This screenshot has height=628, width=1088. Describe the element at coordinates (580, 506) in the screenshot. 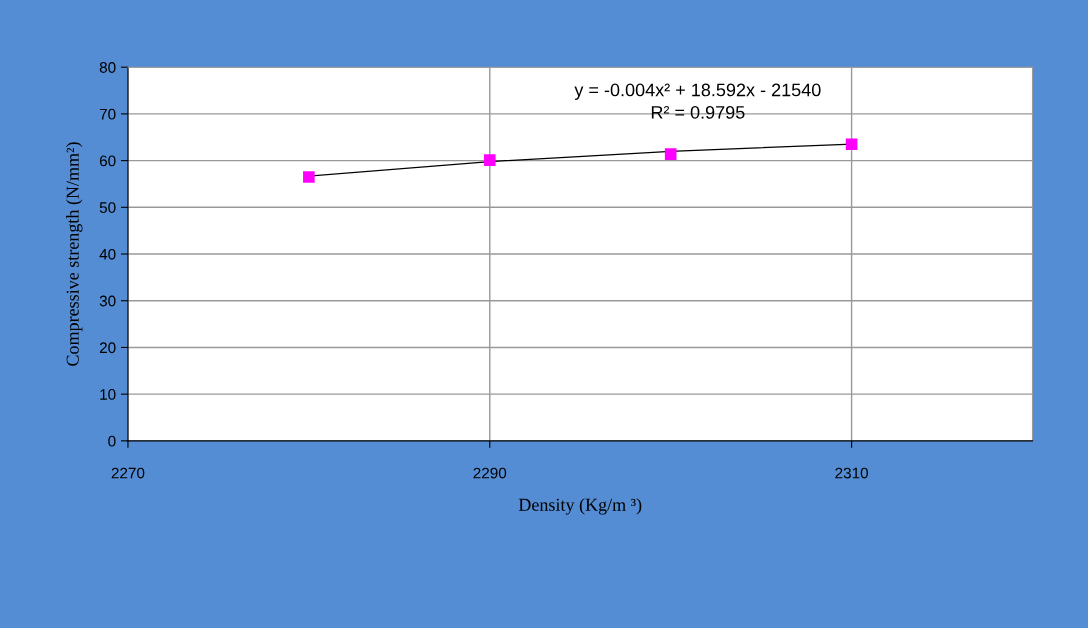

I see `x-axis-title: Density (Kg/m ³)` at that location.